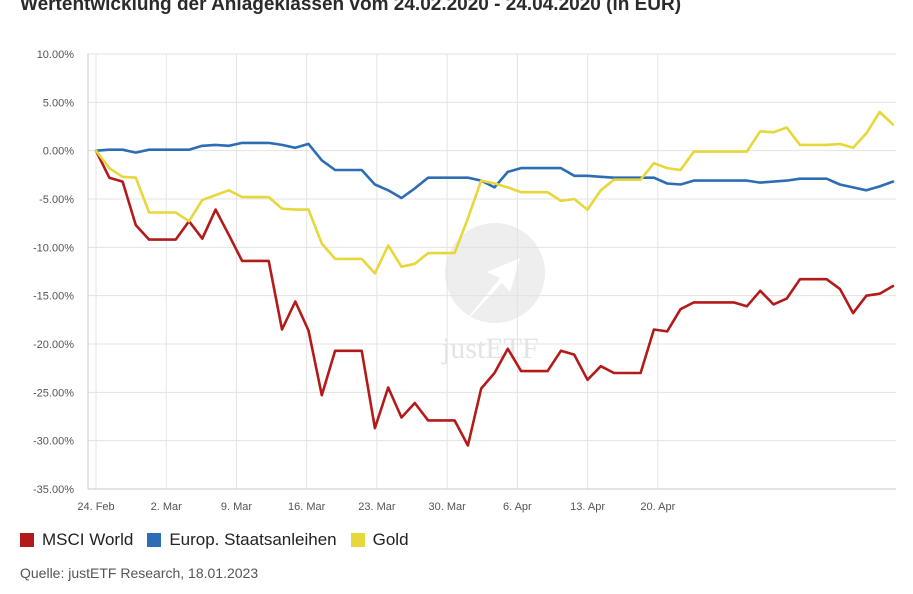 The height and width of the screenshot is (594, 913). I want to click on x-tick-label: 9. Mar, so click(237, 507).